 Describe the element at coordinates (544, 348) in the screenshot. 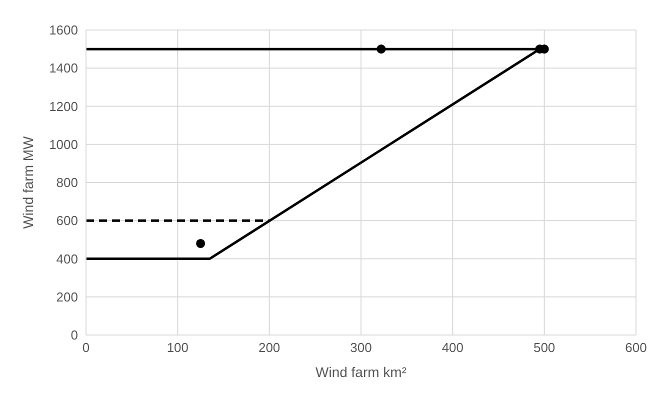

I see `x-tick-label: 500` at that location.